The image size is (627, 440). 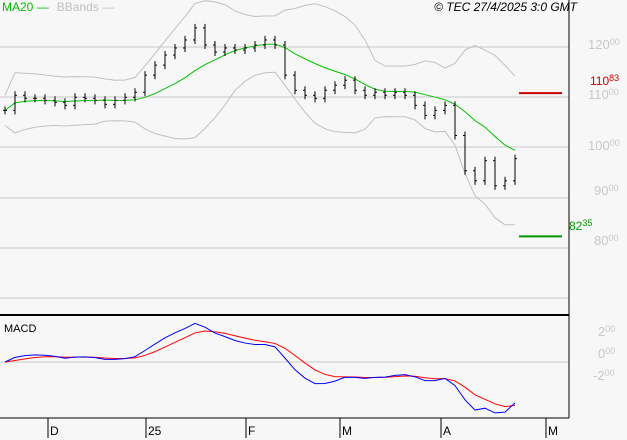 I want to click on resistance-label: 11083, so click(x=605, y=81).